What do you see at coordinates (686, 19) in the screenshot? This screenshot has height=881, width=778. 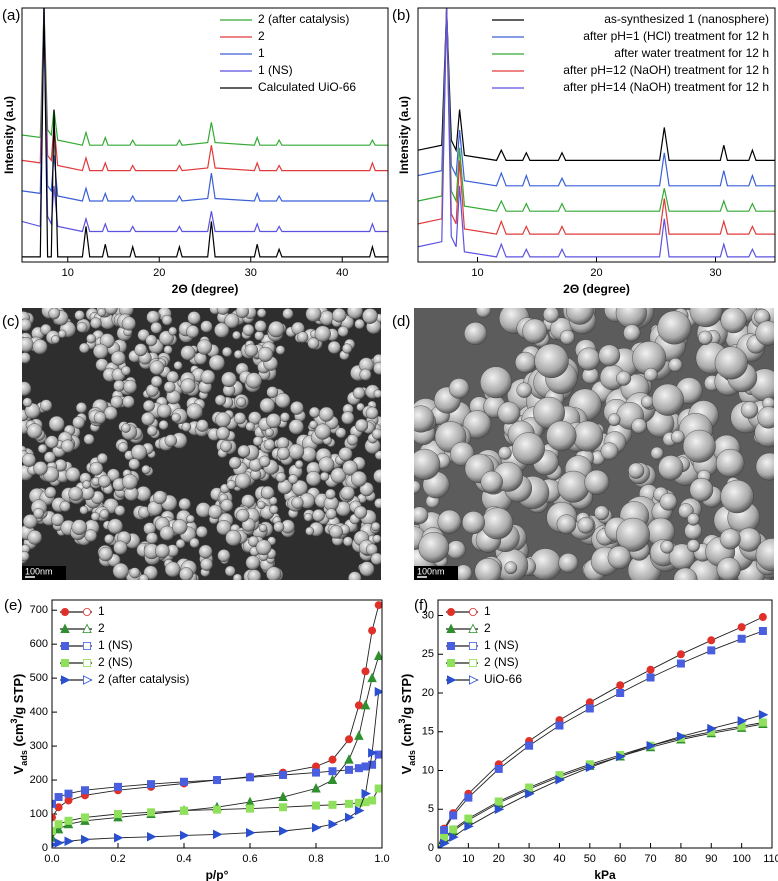 I see `legend-label: as-synthesized 1 (nanosphere)` at bounding box center [686, 19].